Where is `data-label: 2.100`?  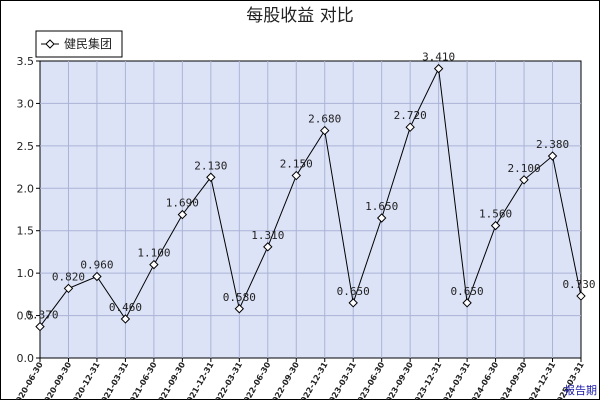 data-label: 2.100 is located at coordinates (523, 168).